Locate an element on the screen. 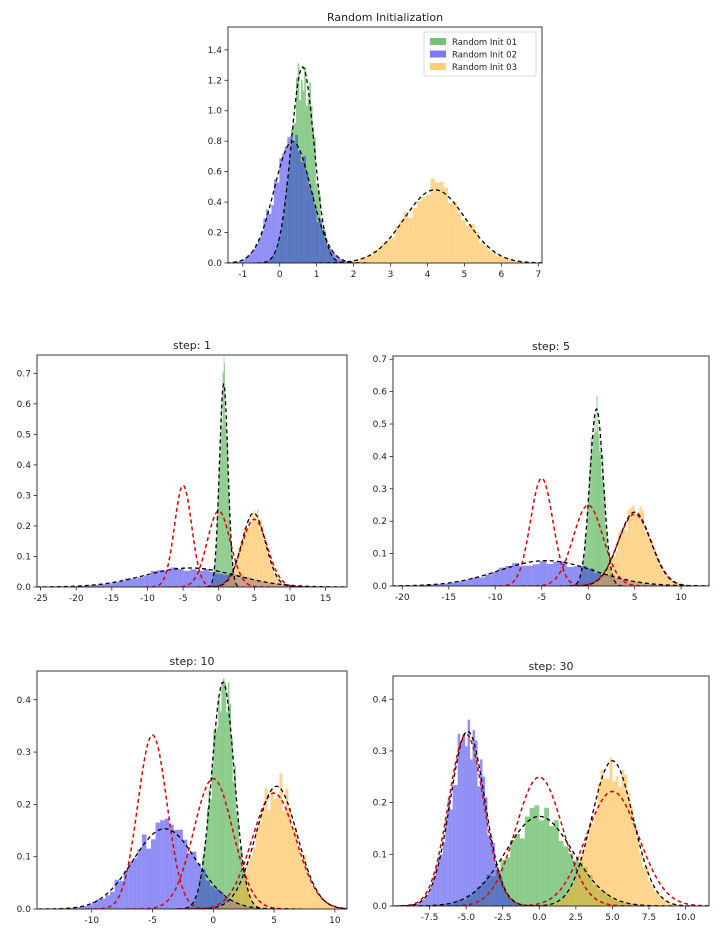 The image size is (720, 933). y-tick-label: 0.0 is located at coordinates (380, 907).